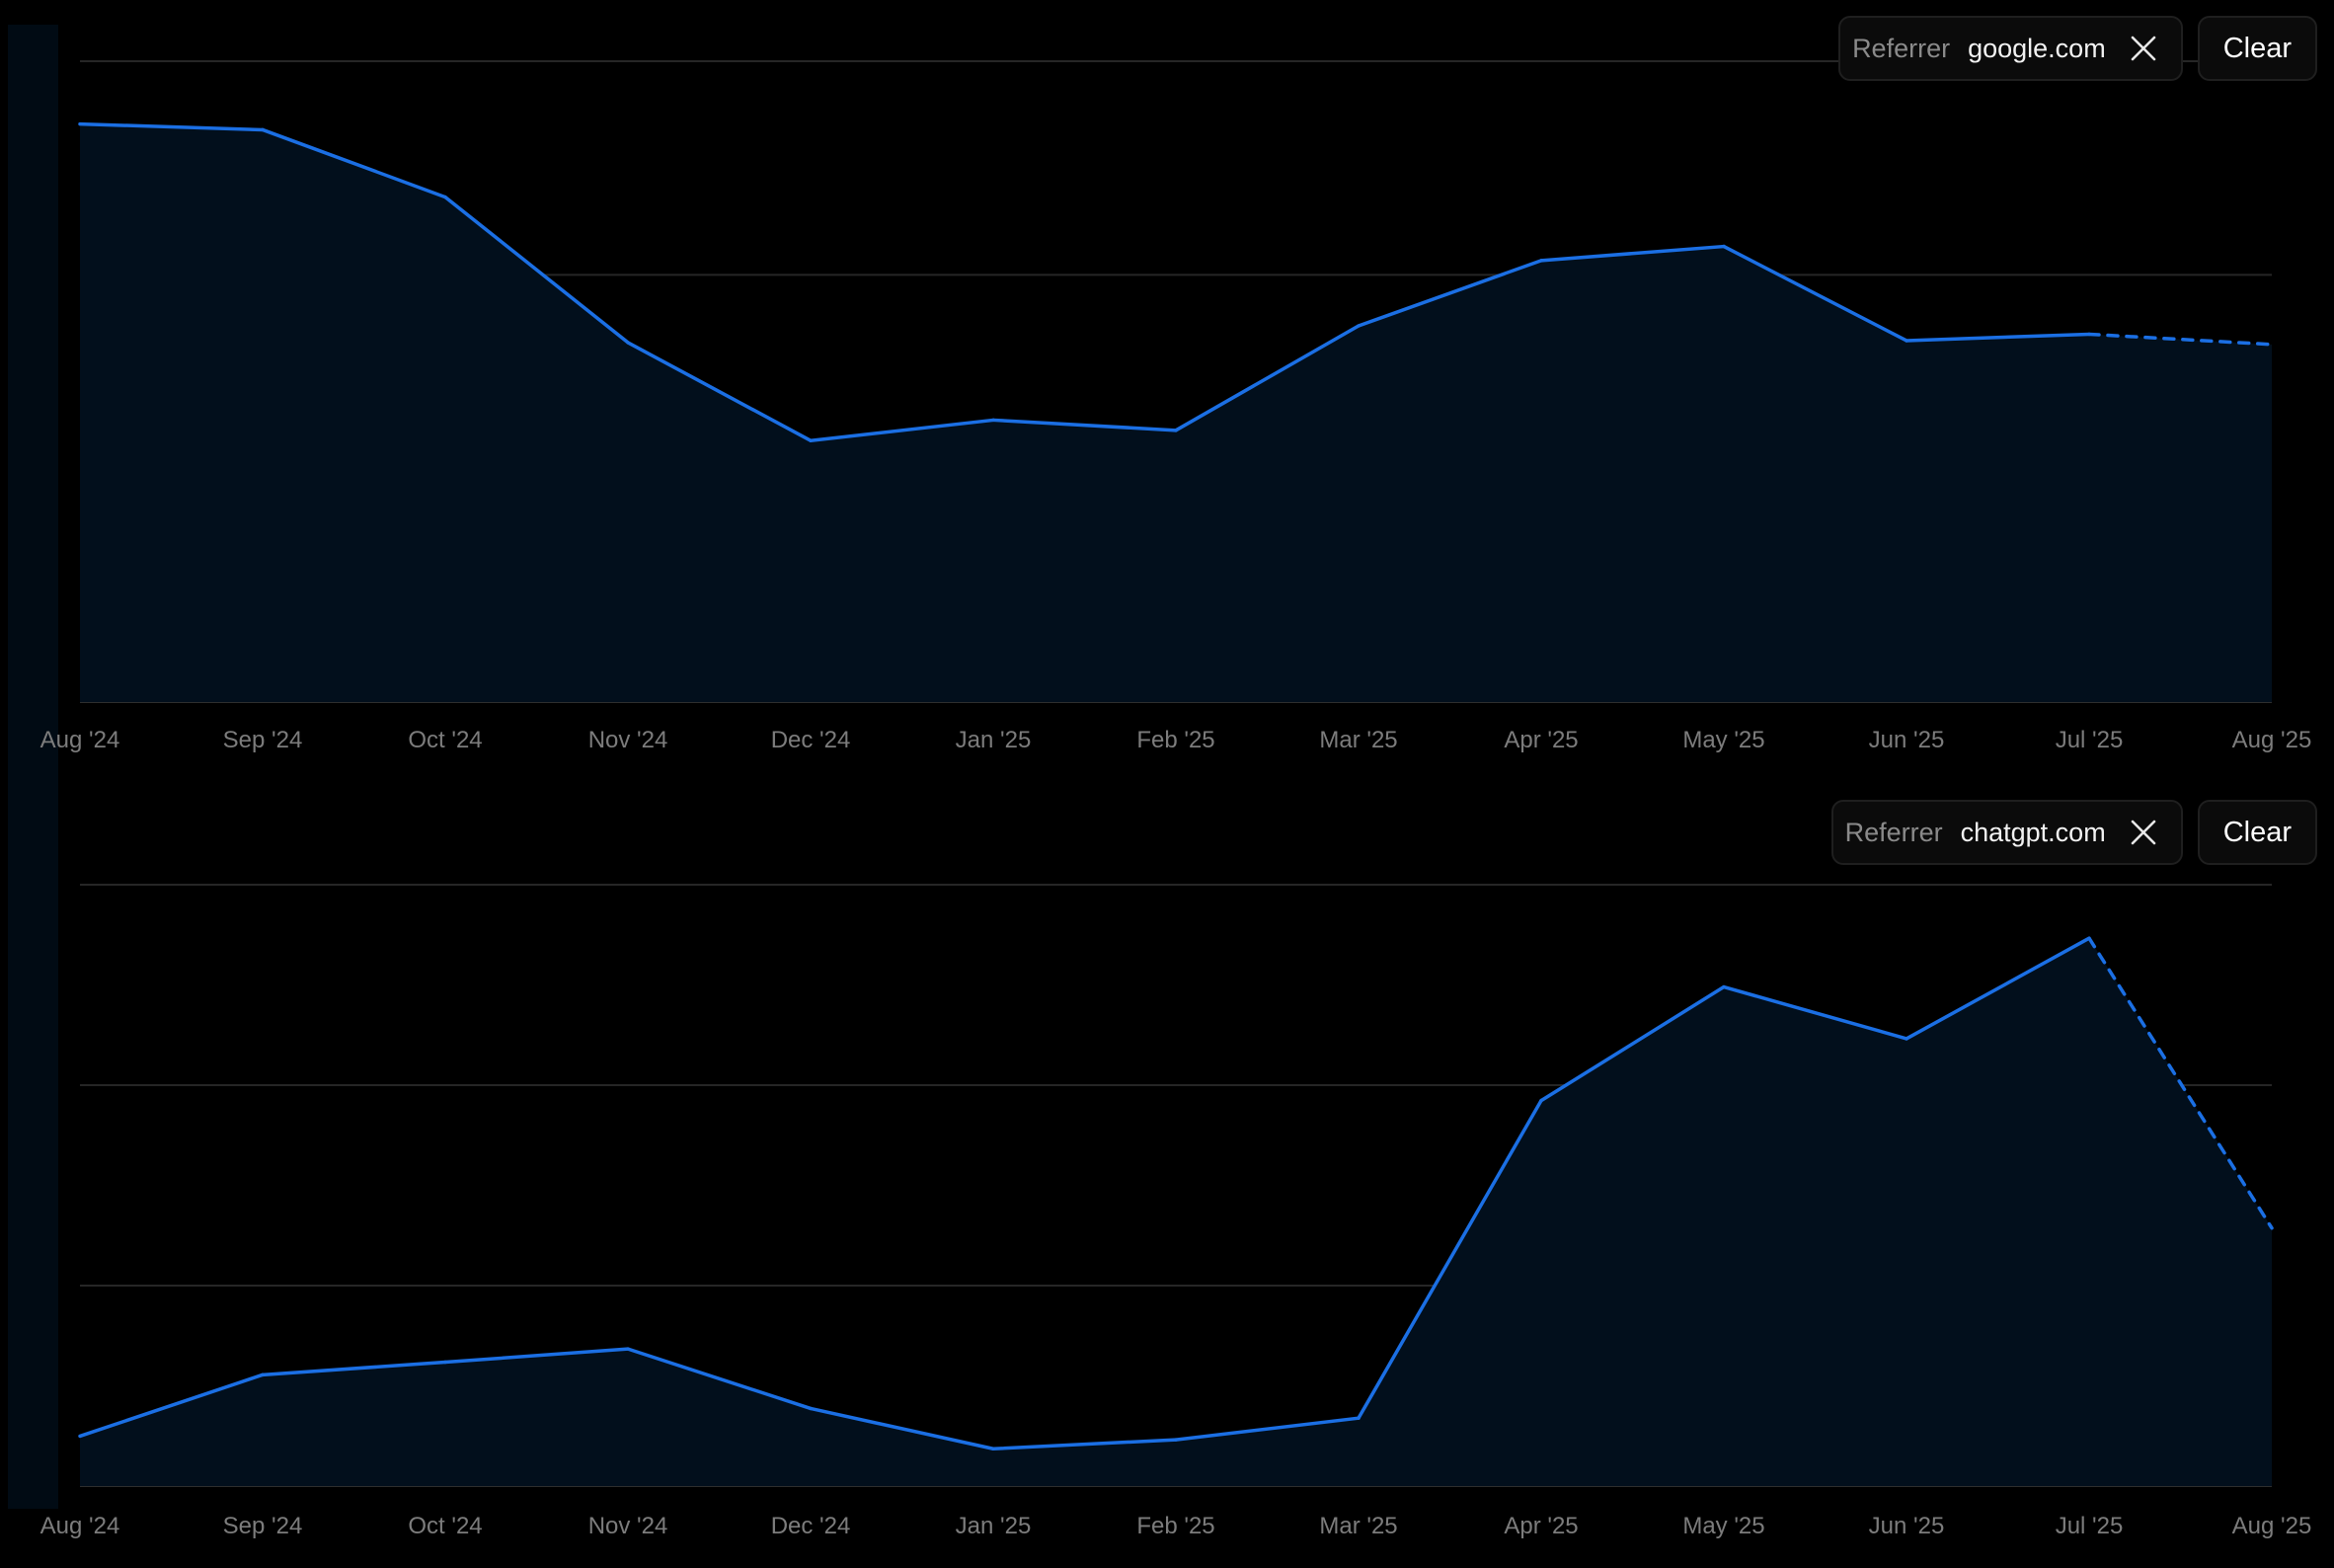 The width and height of the screenshot is (2334, 1568). I want to click on filter-value-label: chatgpt.com, so click(2033, 832).